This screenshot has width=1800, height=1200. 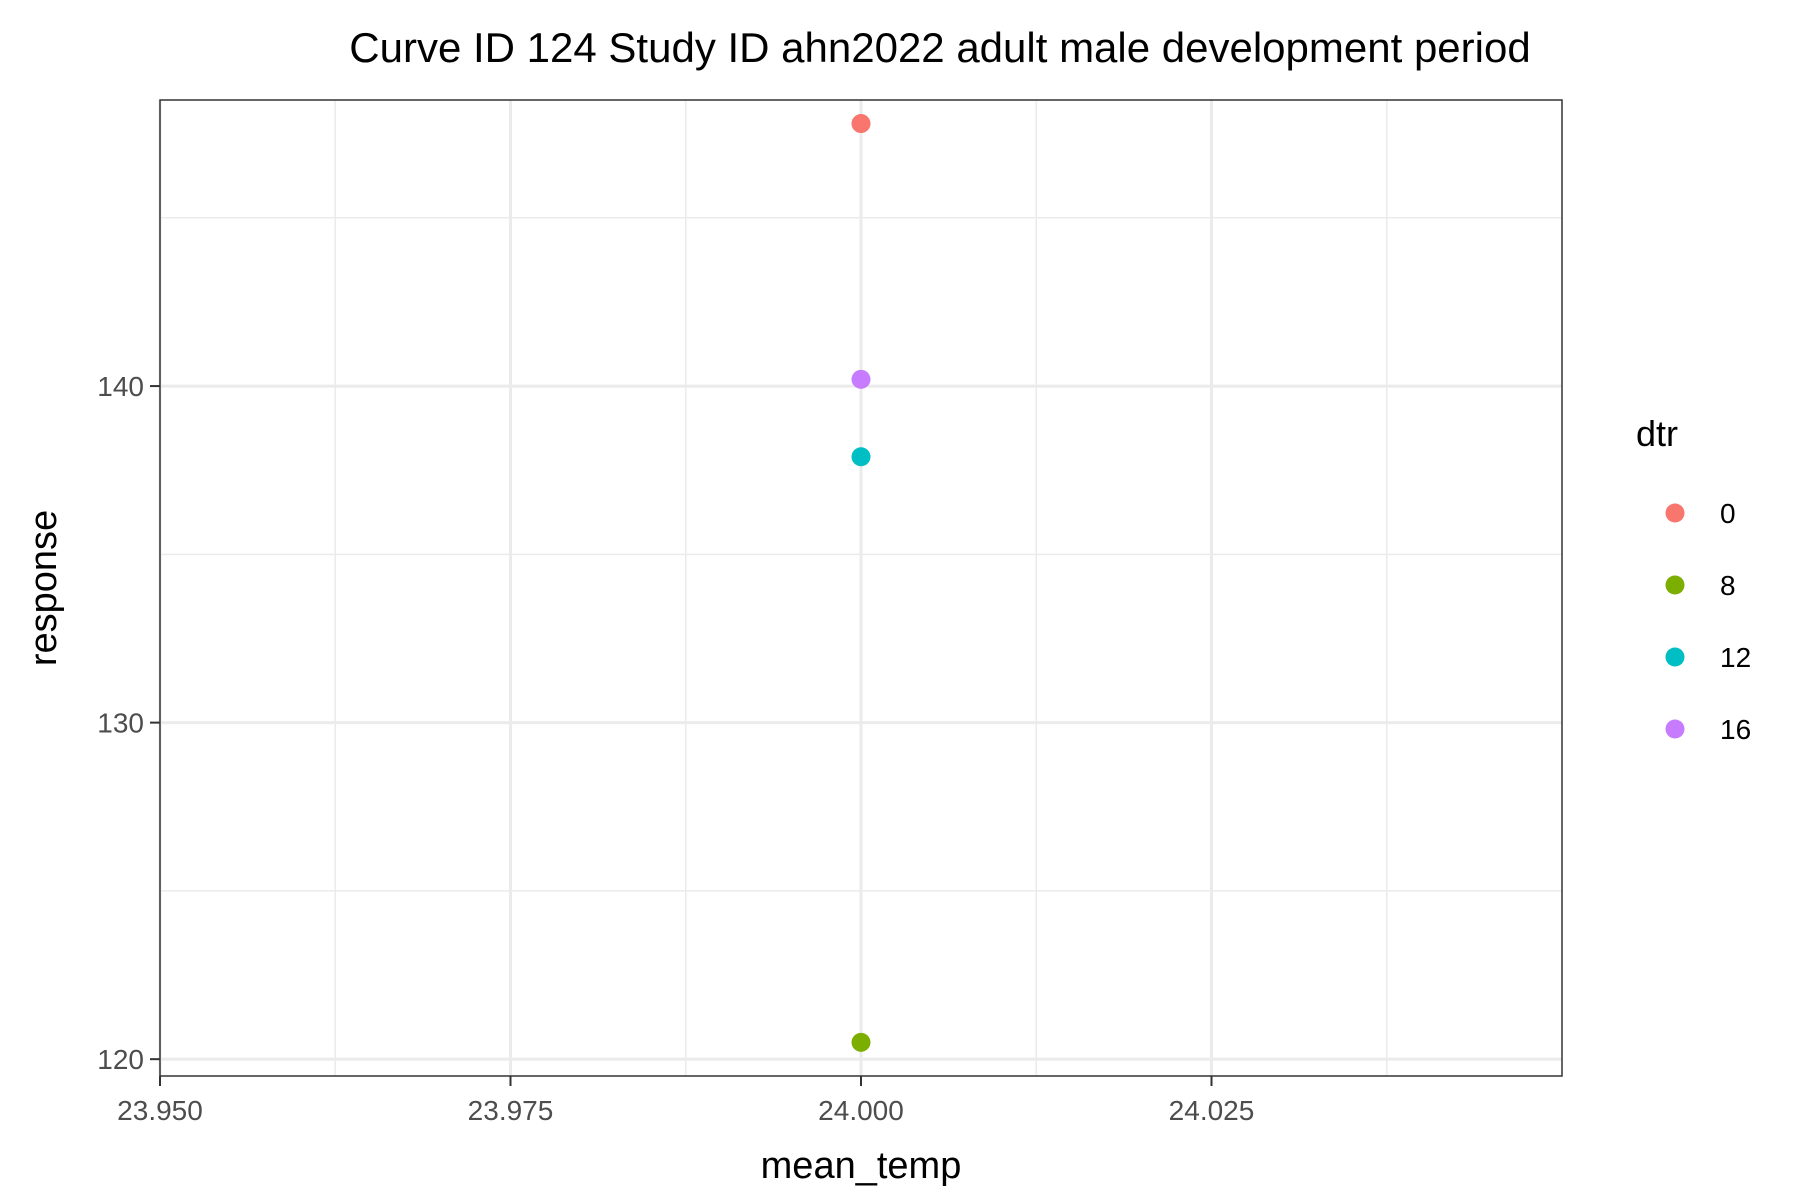 What do you see at coordinates (1657, 433) in the screenshot?
I see `legend-title: dtr` at bounding box center [1657, 433].